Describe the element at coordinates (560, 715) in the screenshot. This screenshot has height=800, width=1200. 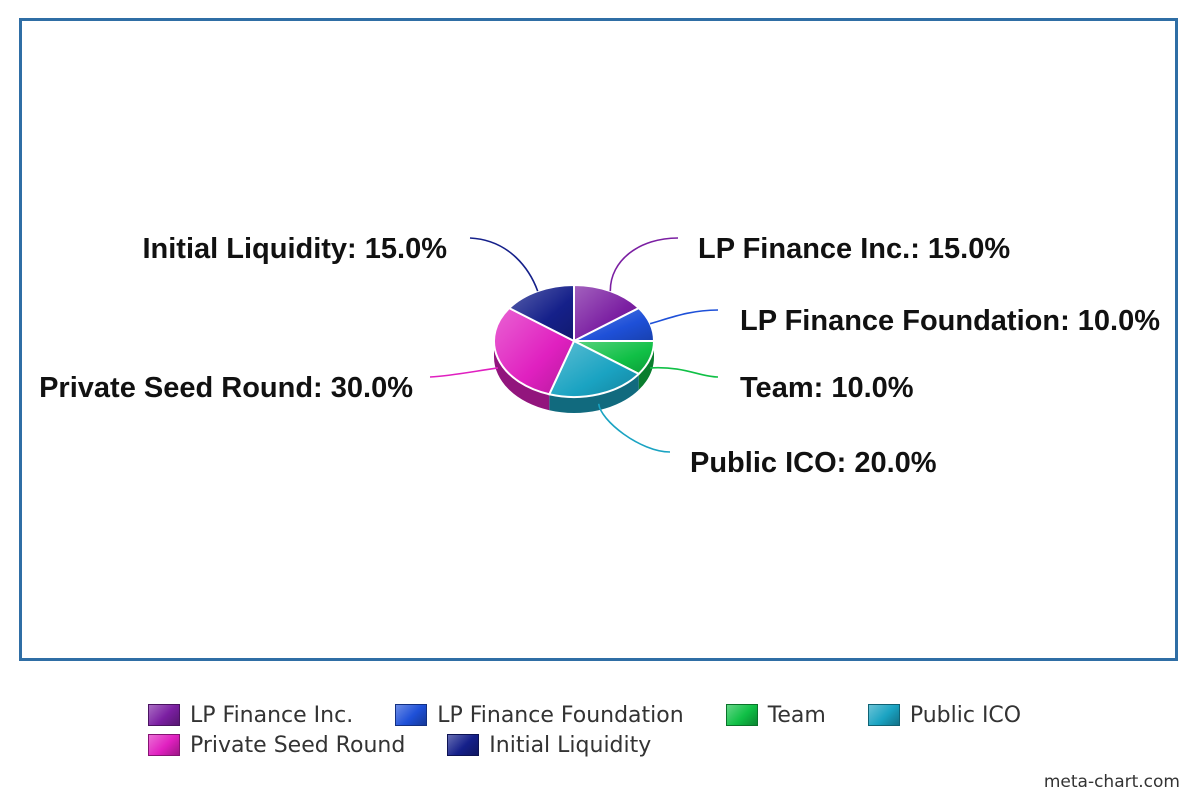
I see `legend-label: LP Finance Foundation` at that location.